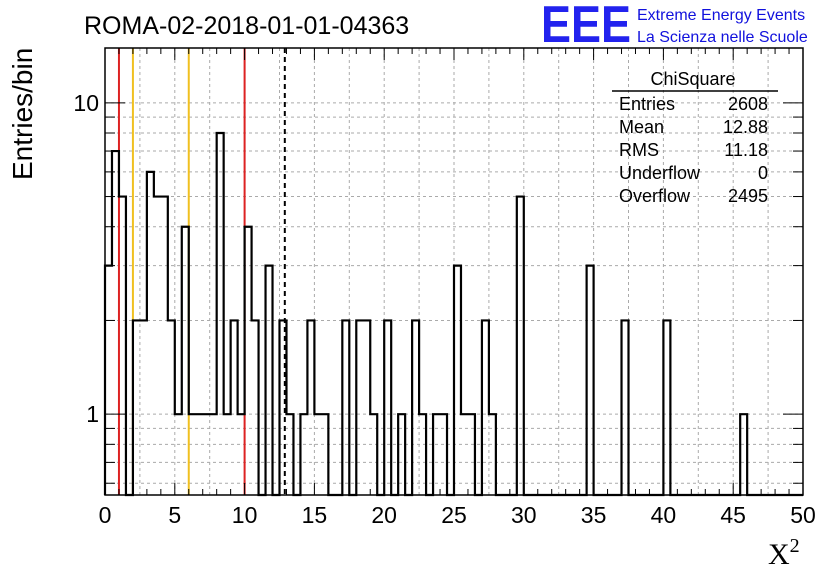 This screenshot has width=836, height=572. I want to click on x-tick-label: 10, so click(245, 515).